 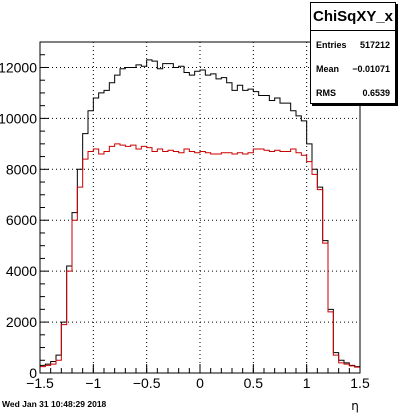 I want to click on stats-row-mean: Mean −0.01071, so click(x=353, y=69).